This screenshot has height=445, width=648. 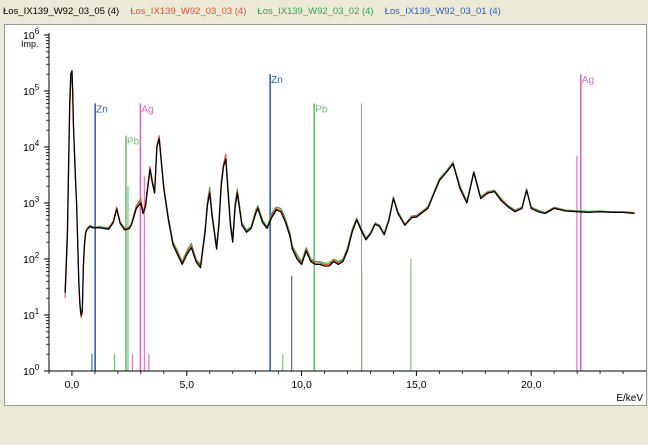 I want to click on x-tick-label: 15,0, so click(x=416, y=385).